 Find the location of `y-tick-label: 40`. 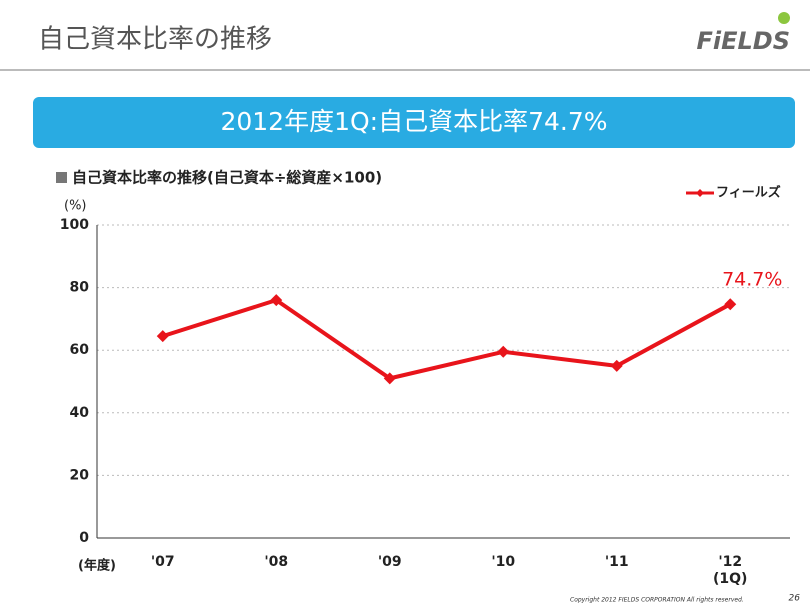

y-tick-label: 40 is located at coordinates (80, 413).